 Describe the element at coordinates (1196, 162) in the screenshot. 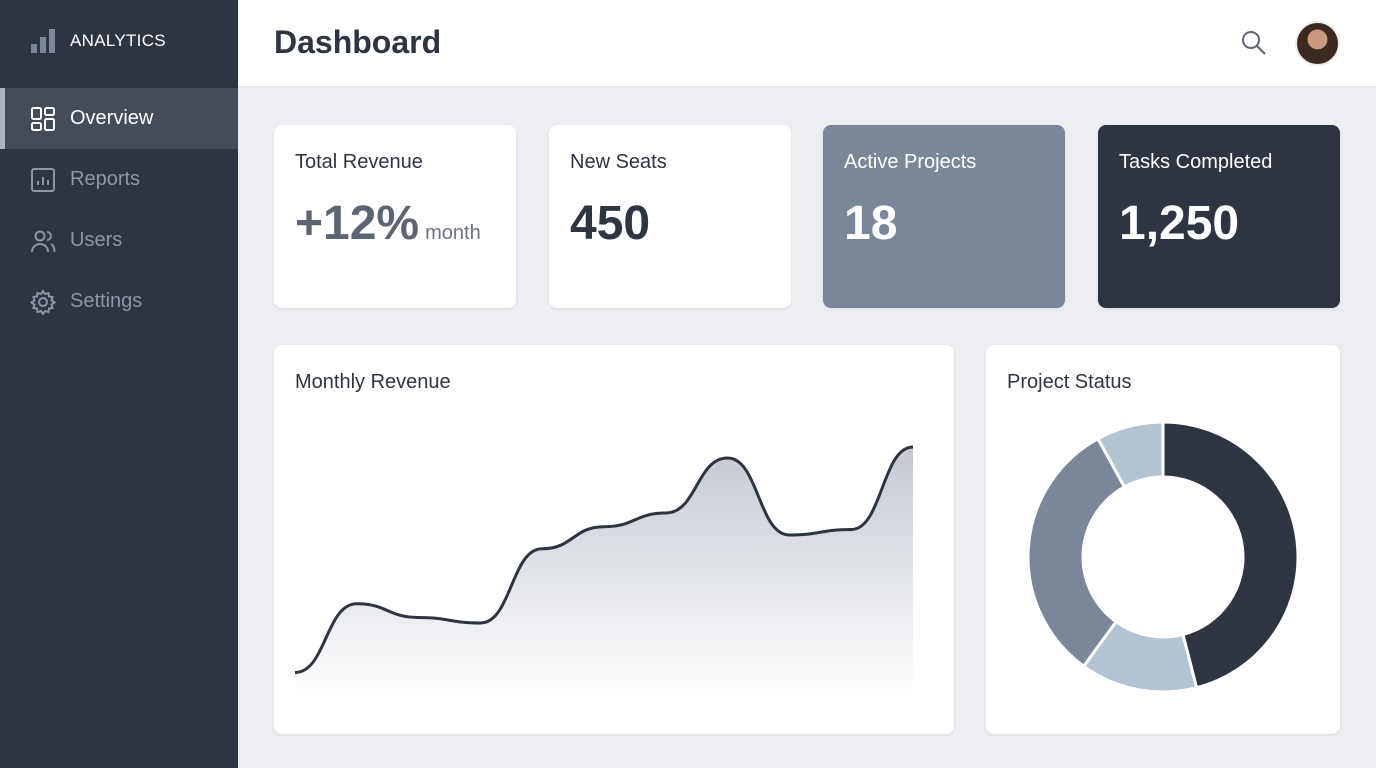

I see `stat-label: Tasks Completed` at that location.